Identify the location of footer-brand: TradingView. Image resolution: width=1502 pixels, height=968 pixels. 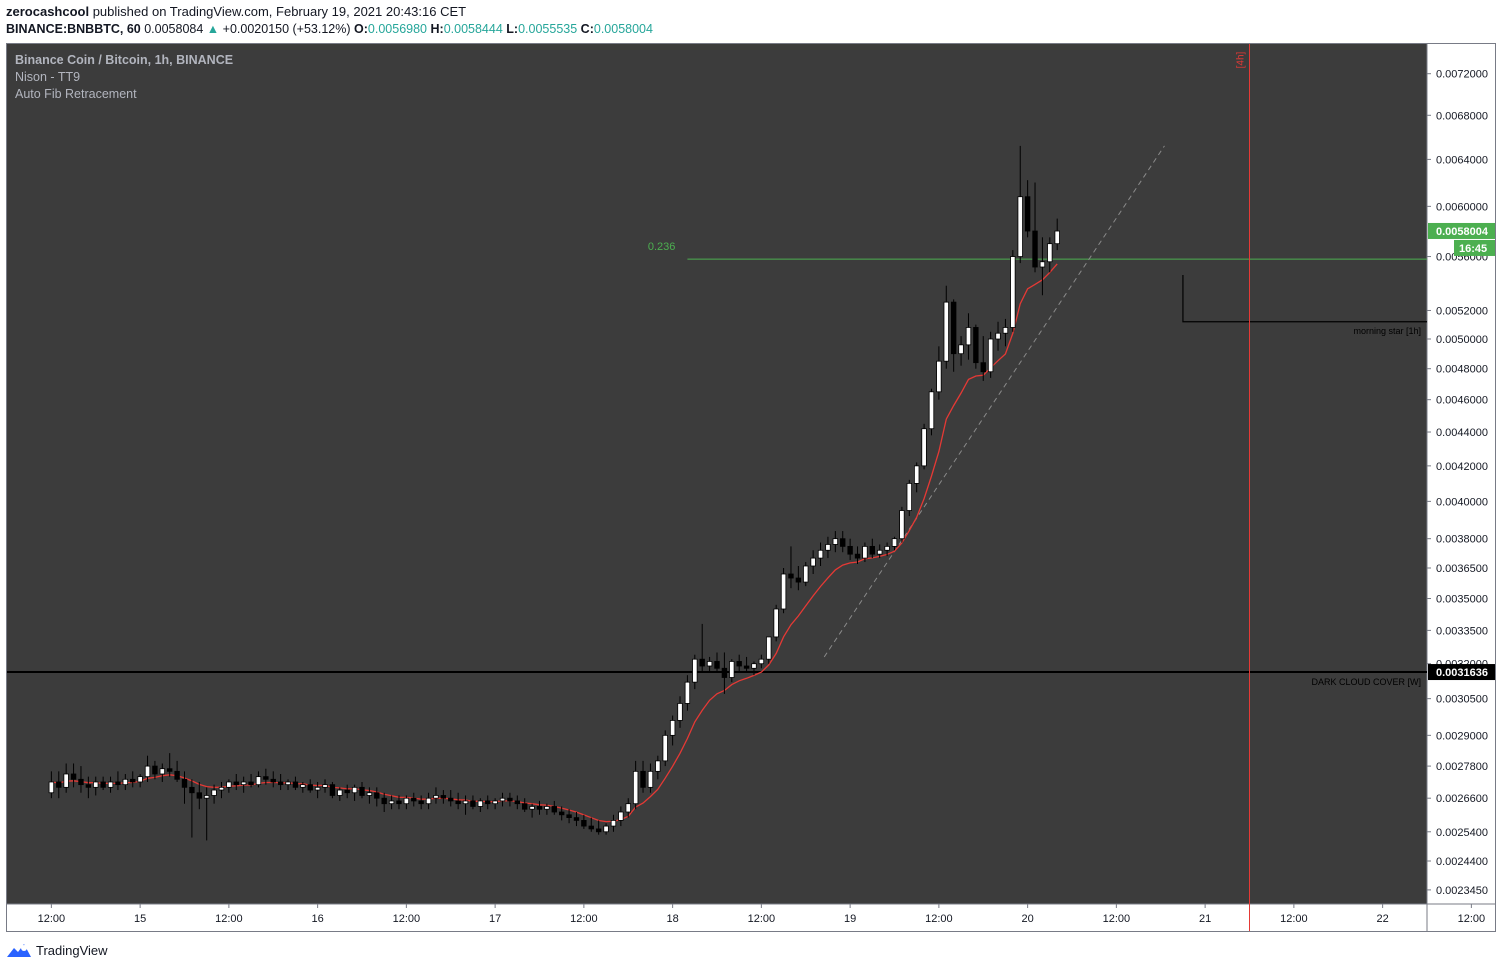
(57, 950).